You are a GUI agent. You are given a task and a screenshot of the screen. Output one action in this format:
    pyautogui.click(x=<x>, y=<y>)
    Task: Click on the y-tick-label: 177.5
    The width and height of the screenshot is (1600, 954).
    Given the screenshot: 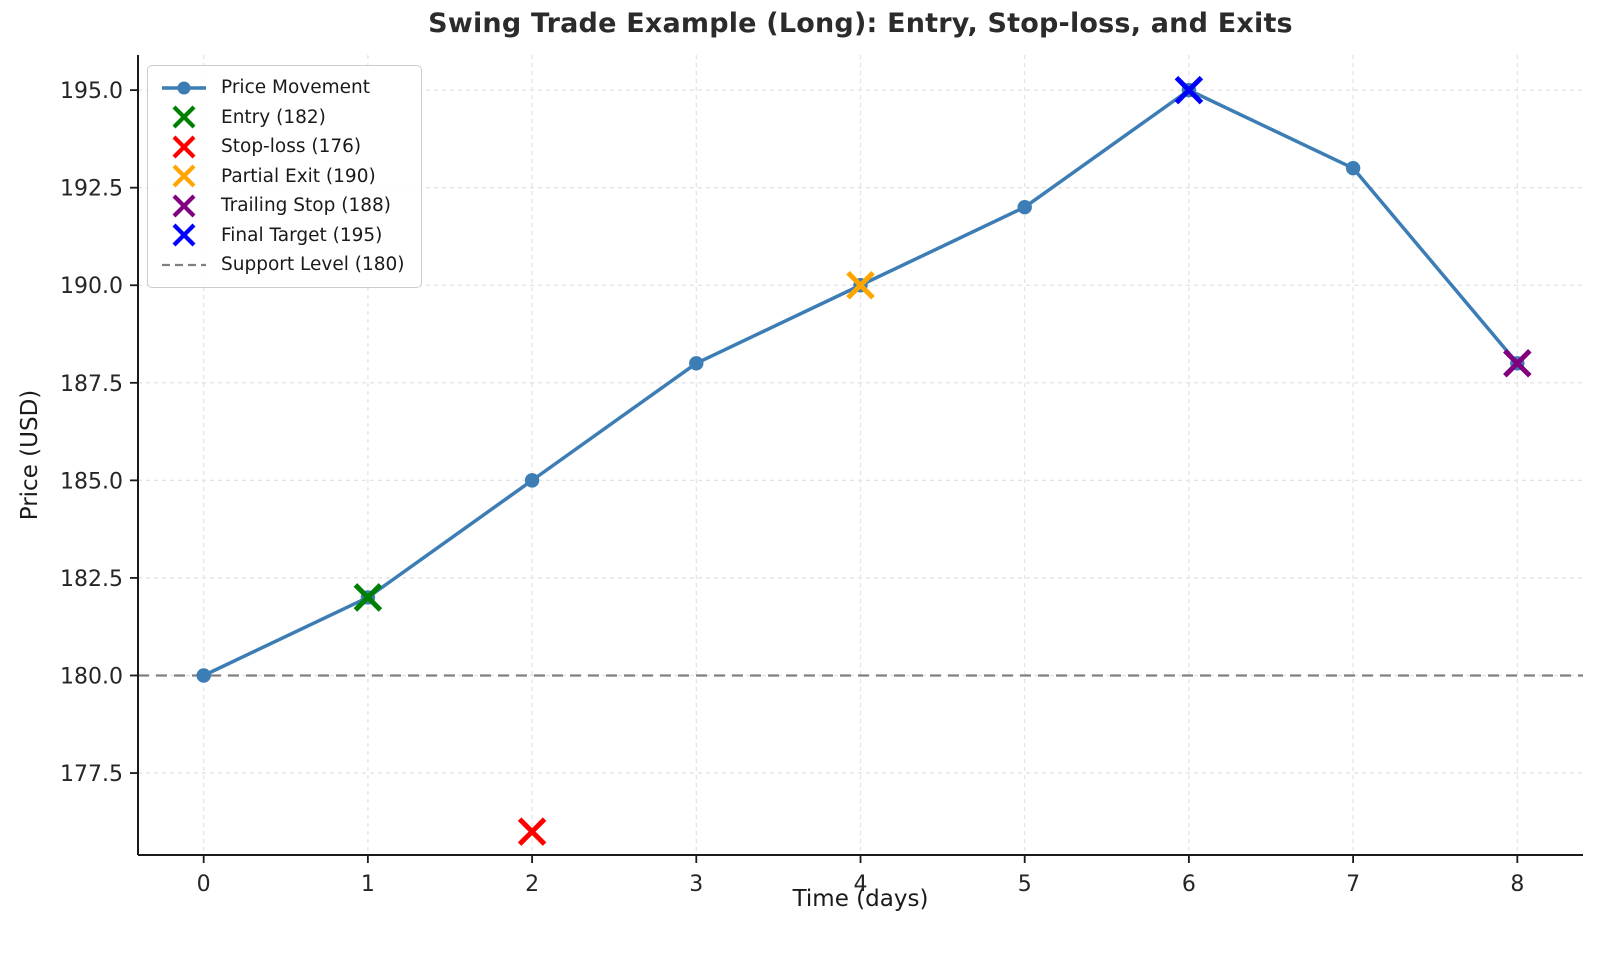 What is the action you would take?
    pyautogui.click(x=91, y=774)
    